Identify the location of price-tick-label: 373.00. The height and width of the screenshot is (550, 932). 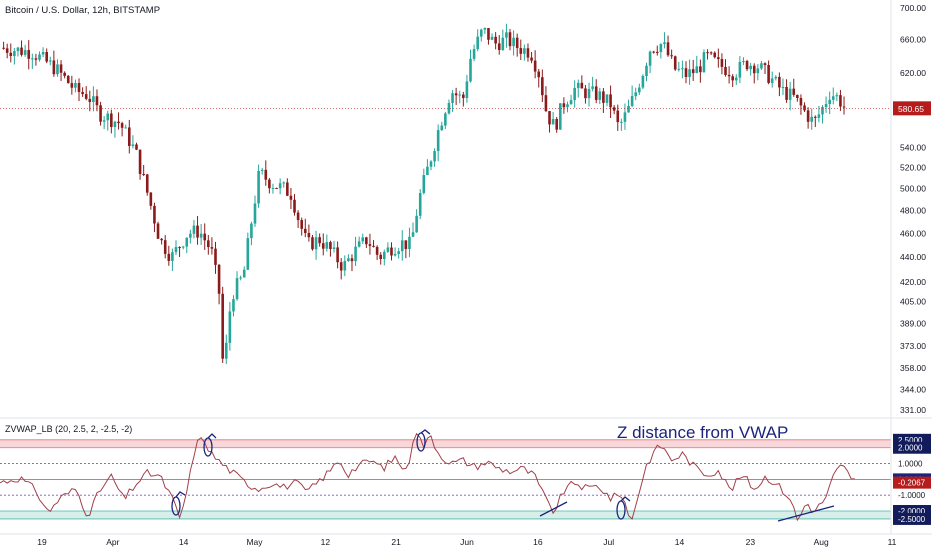
(913, 346).